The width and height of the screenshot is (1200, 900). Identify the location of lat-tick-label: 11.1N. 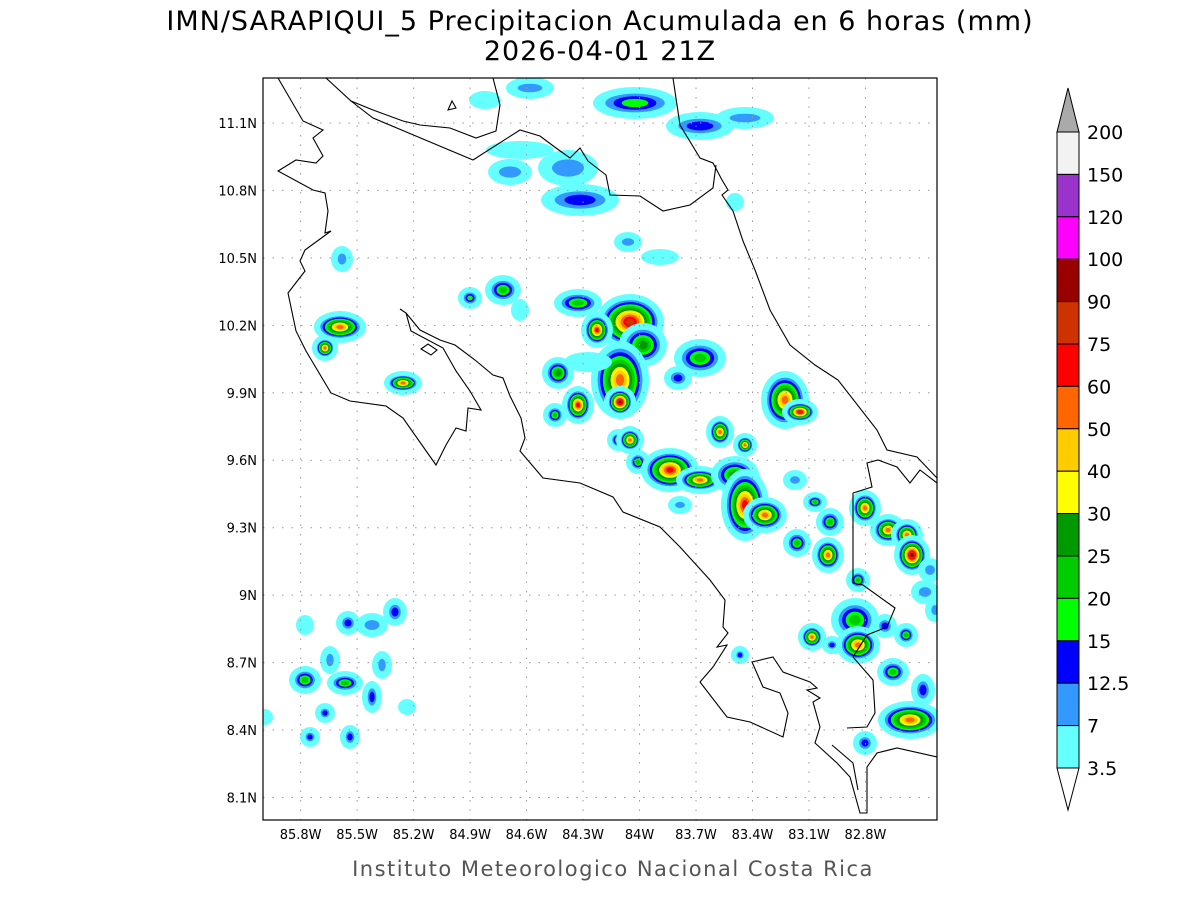
(237, 124).